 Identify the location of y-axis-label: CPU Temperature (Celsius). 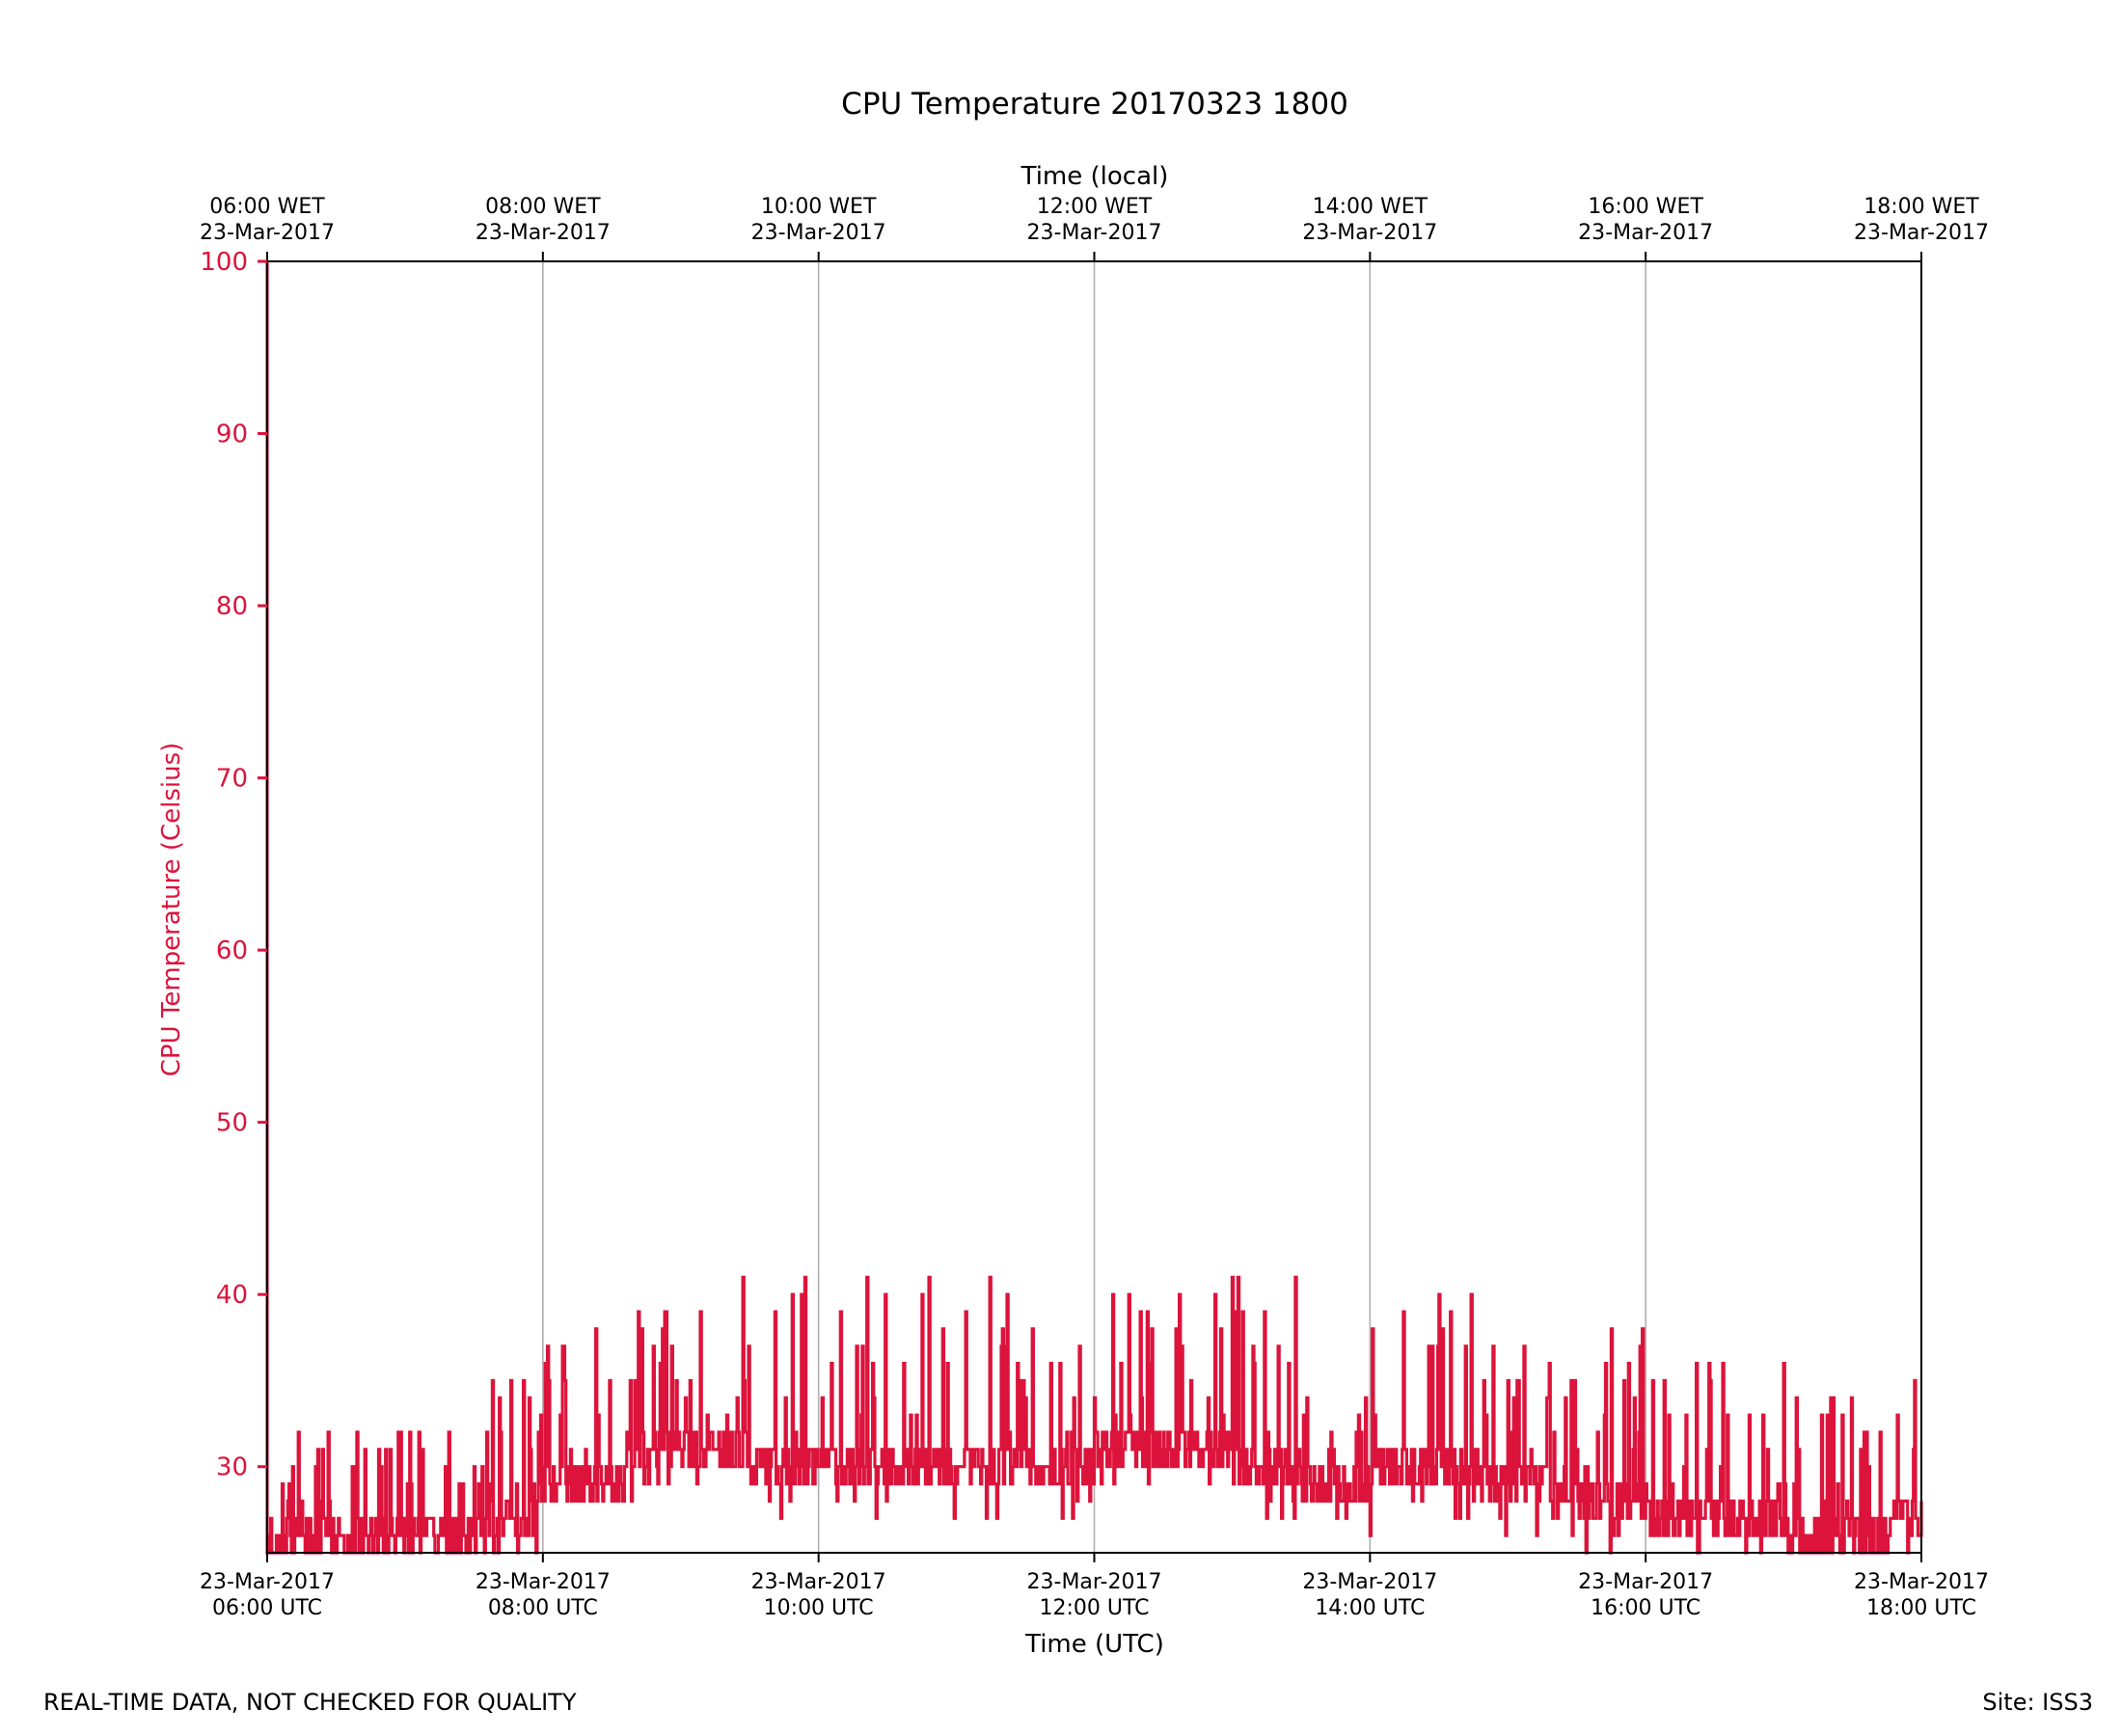
(172, 910).